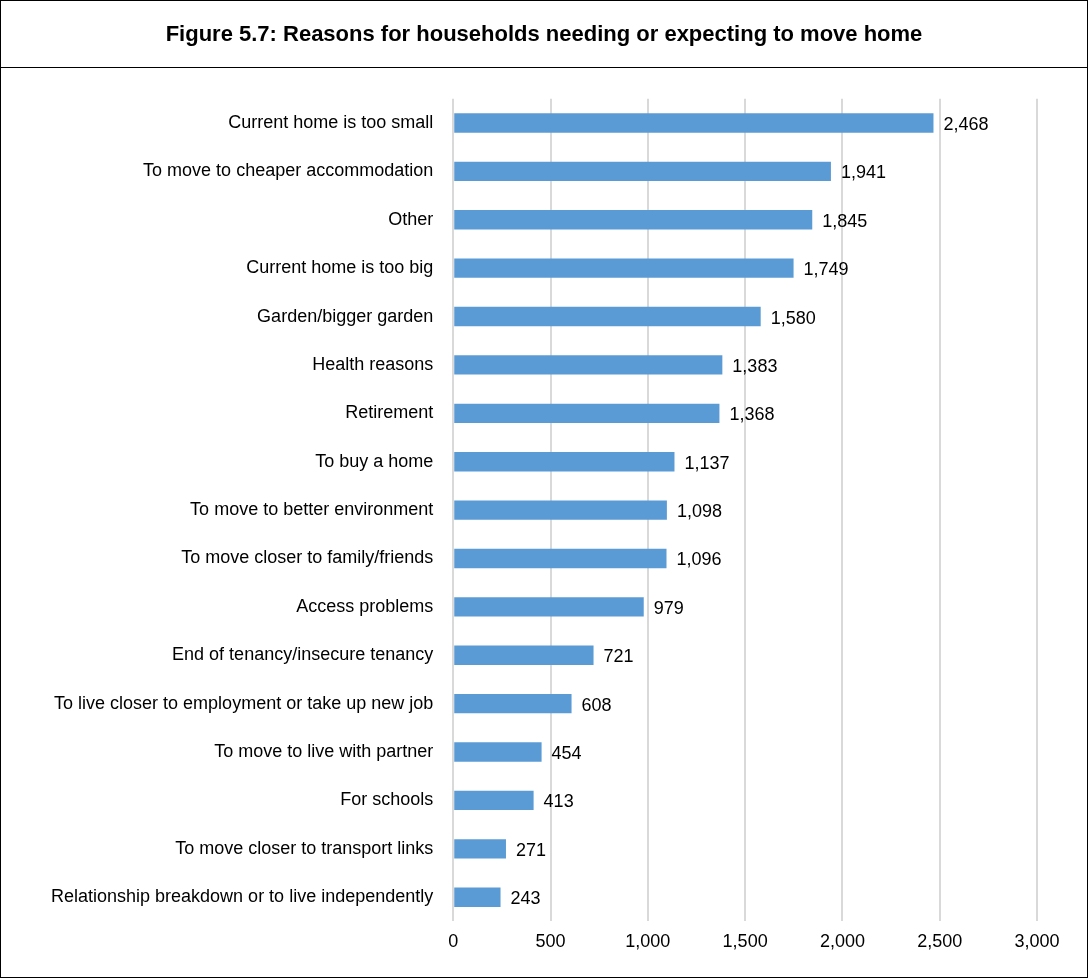  What do you see at coordinates (793, 317) in the screenshot?
I see `data-label: 1,580` at bounding box center [793, 317].